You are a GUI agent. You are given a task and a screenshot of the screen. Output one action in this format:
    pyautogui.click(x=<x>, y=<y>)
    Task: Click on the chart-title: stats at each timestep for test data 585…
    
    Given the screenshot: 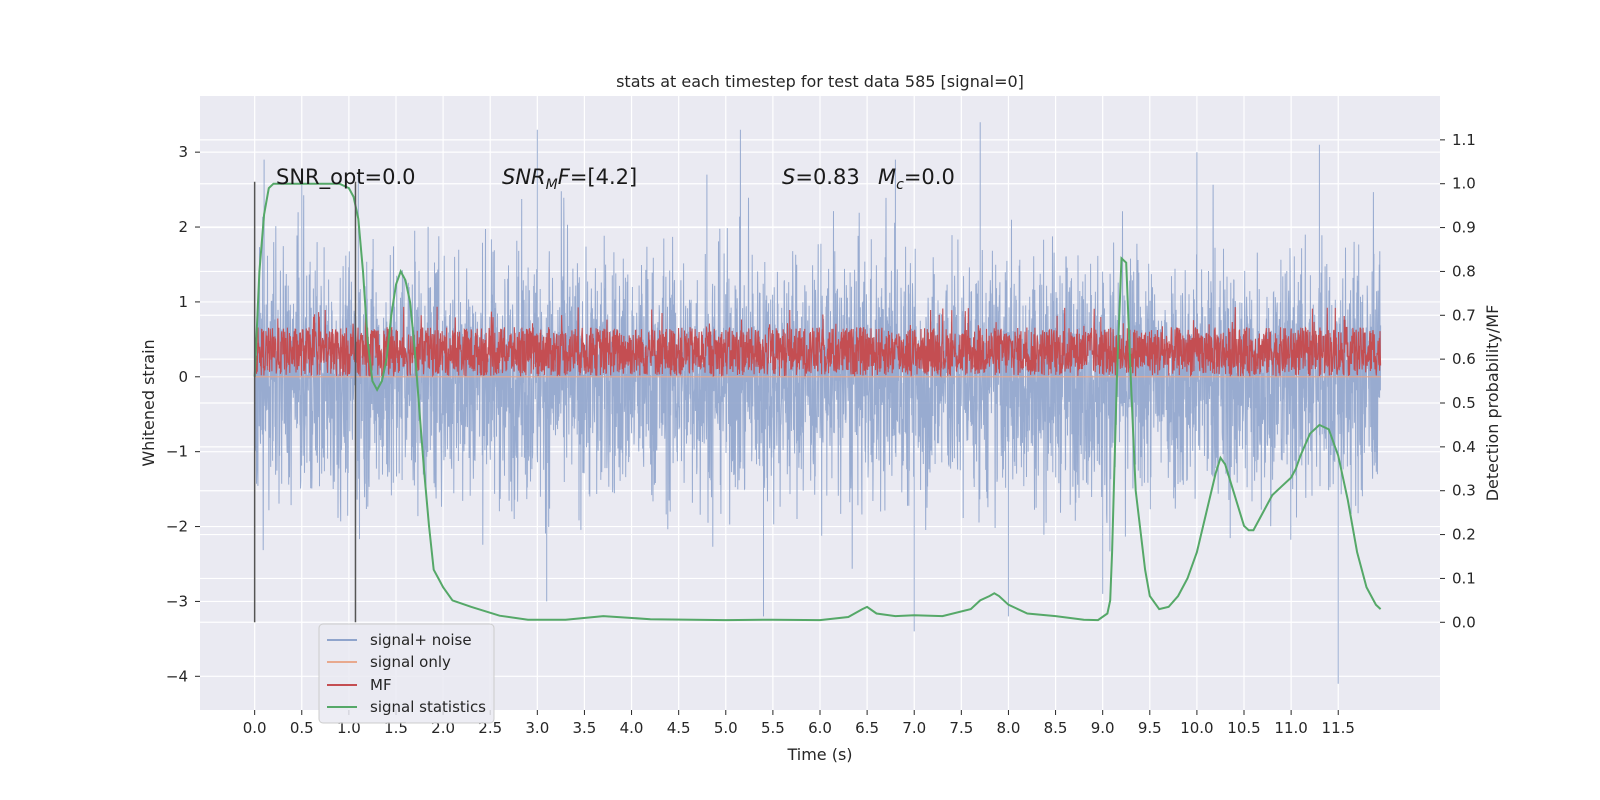 What is the action you would take?
    pyautogui.click(x=820, y=81)
    